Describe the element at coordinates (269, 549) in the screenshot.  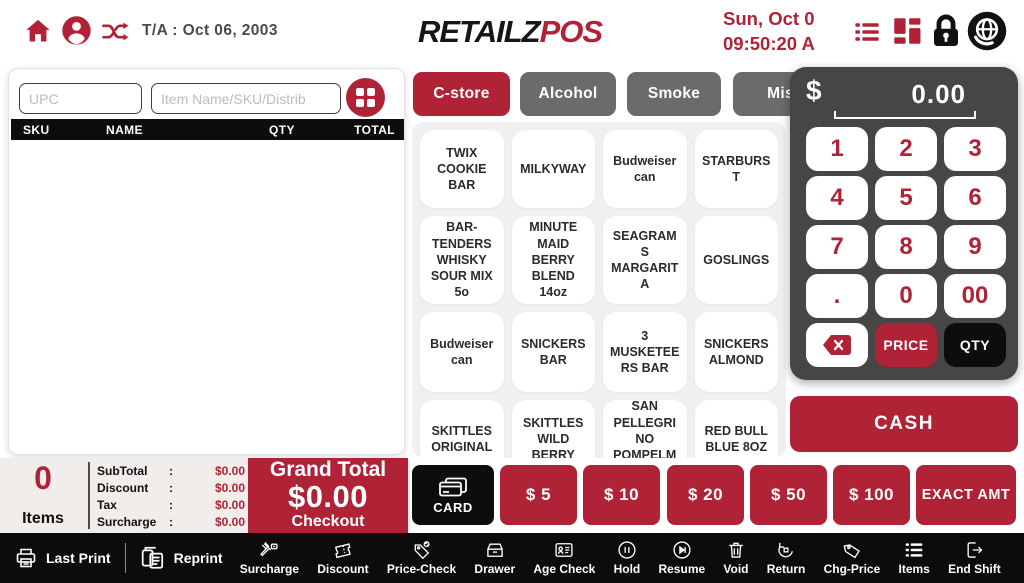
I see `surcharge-gavel-icon` at that location.